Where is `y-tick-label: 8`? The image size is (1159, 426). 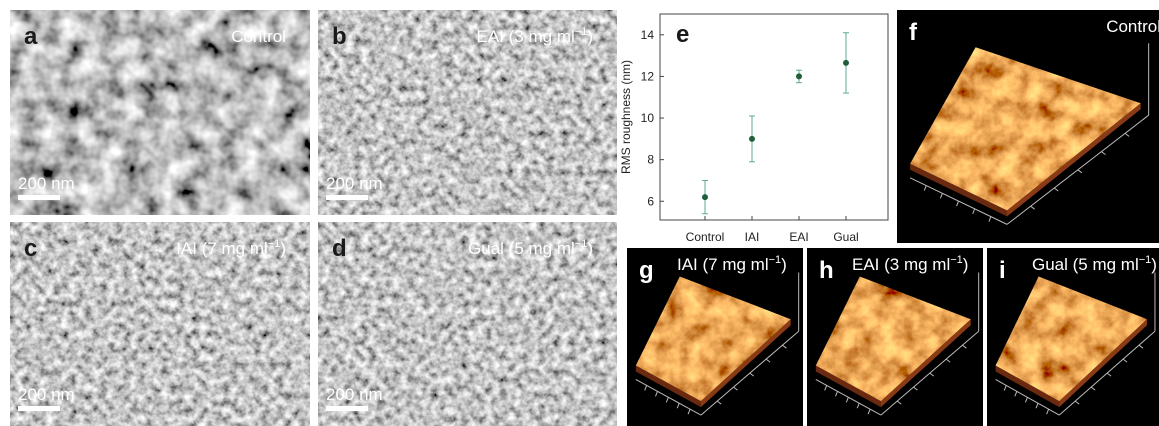 y-tick-label: 8 is located at coordinates (650, 160).